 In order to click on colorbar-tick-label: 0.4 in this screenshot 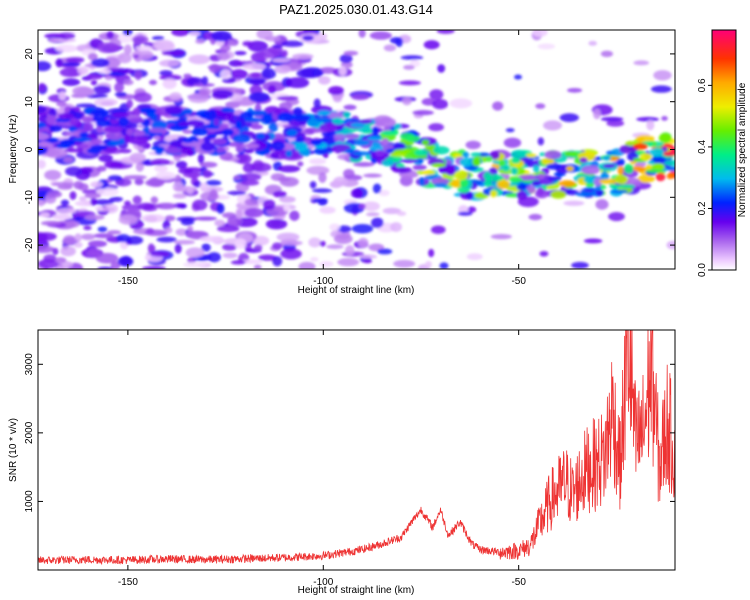, I will do `click(702, 147)`.